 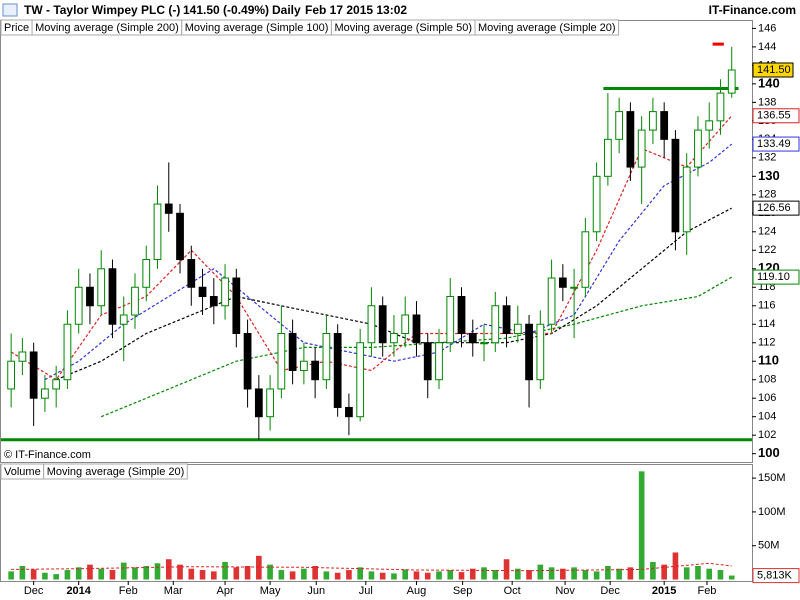 I want to click on y-tick-label: 50M, so click(x=768, y=546).